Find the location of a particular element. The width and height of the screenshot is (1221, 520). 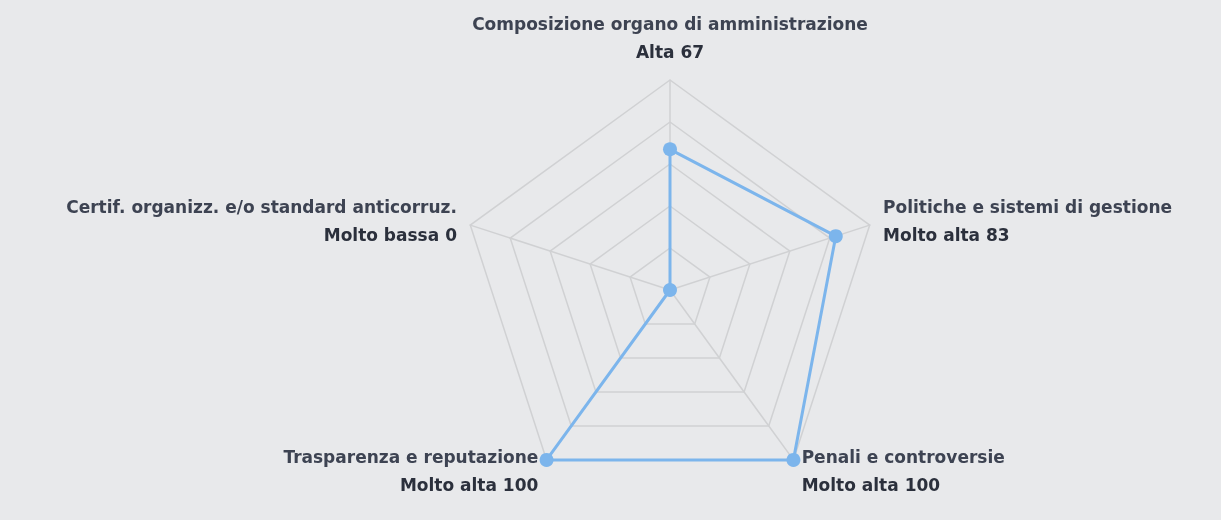

spoke-label: Composizione organo di amministrazione is located at coordinates (670, 24).